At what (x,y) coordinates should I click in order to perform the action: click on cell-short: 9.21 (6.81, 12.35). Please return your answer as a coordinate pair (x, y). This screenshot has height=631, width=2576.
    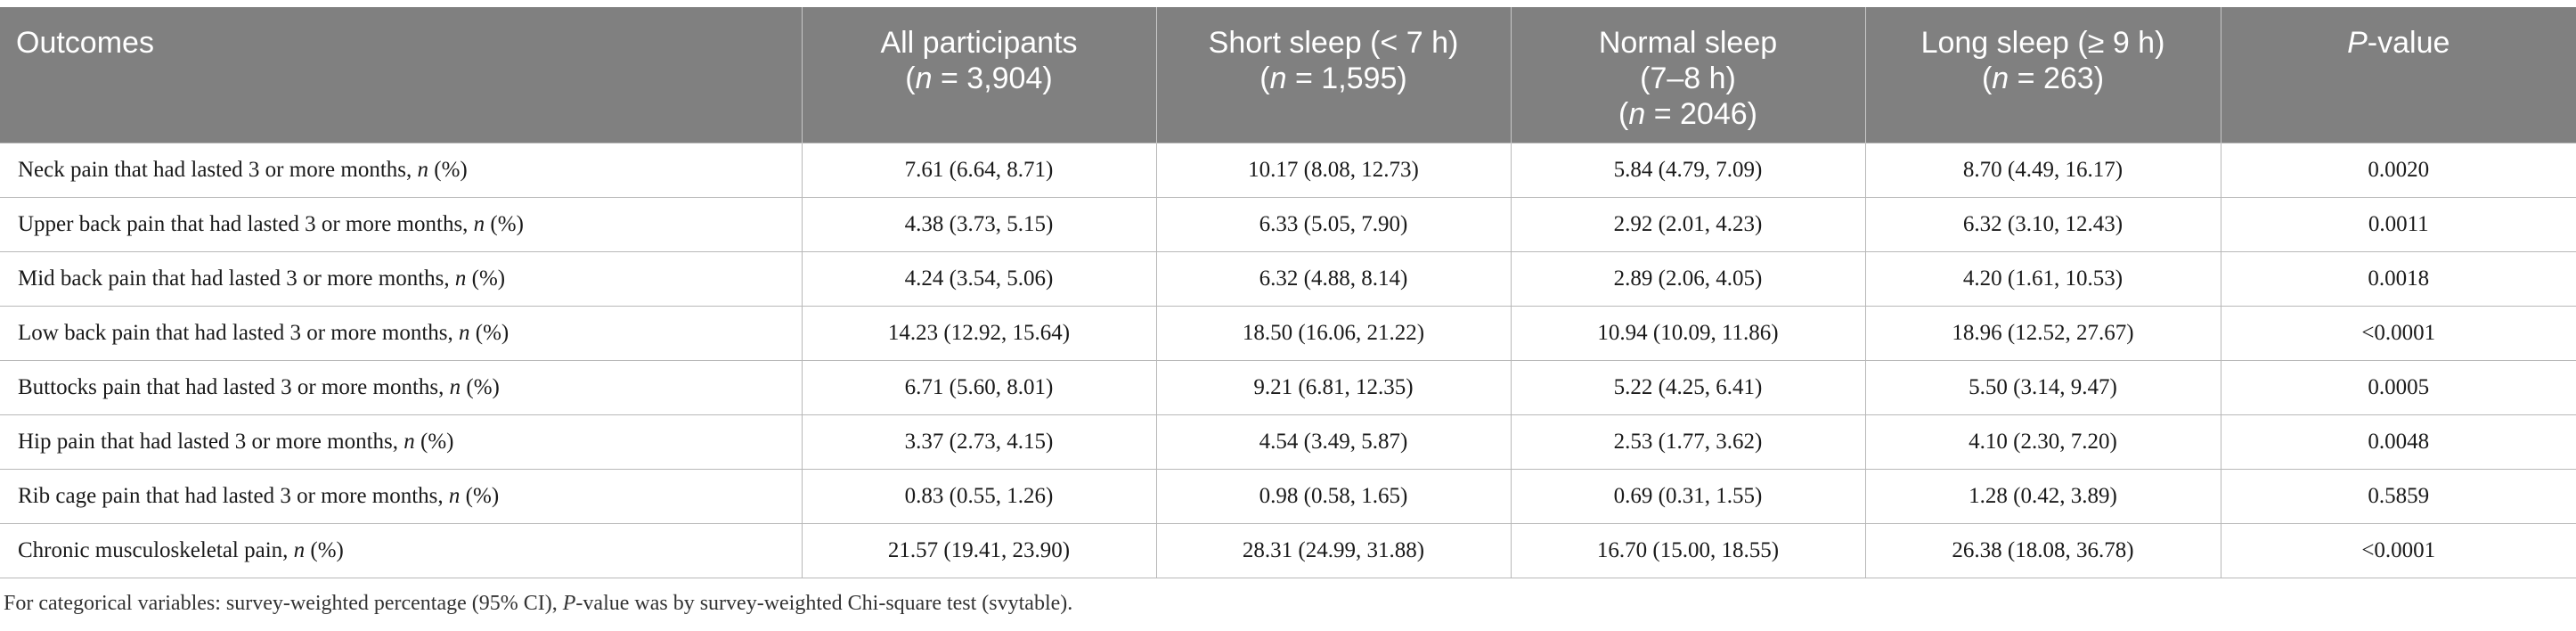
    Looking at the image, I should click on (1333, 386).